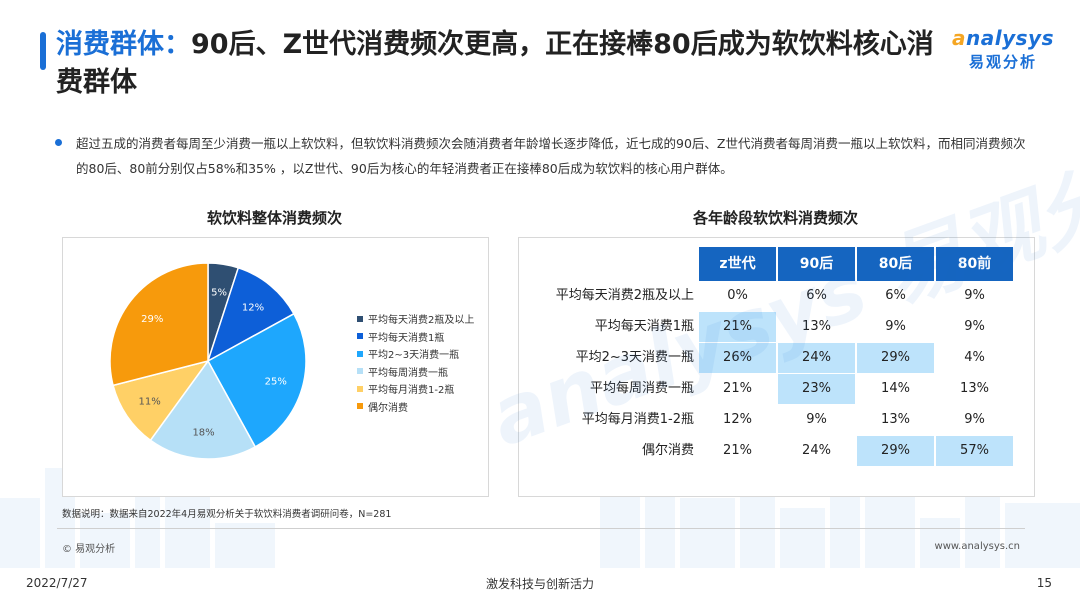  Describe the element at coordinates (203, 432) in the screenshot. I see `pie-label-3: 18%` at that location.